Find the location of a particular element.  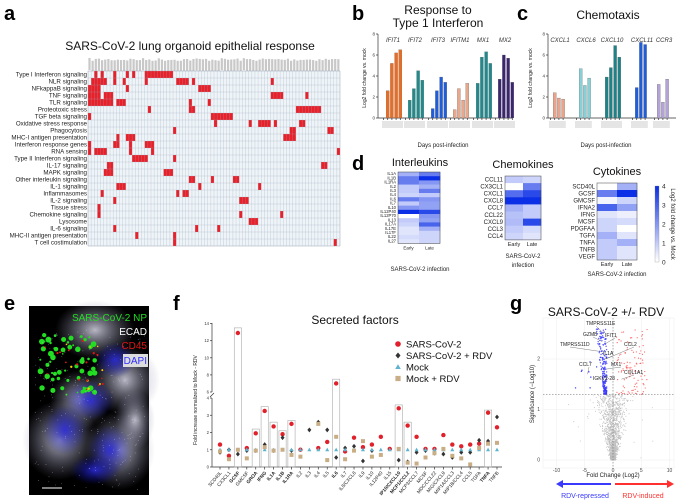

point-mock is located at coordinates (470, 449).